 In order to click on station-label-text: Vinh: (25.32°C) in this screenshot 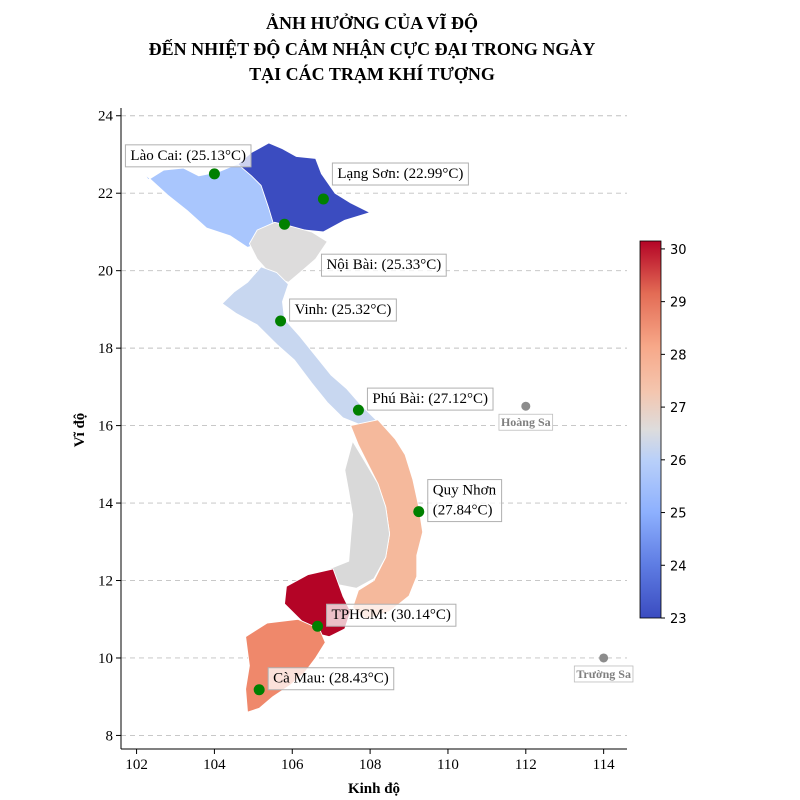, I will do `click(343, 310)`.